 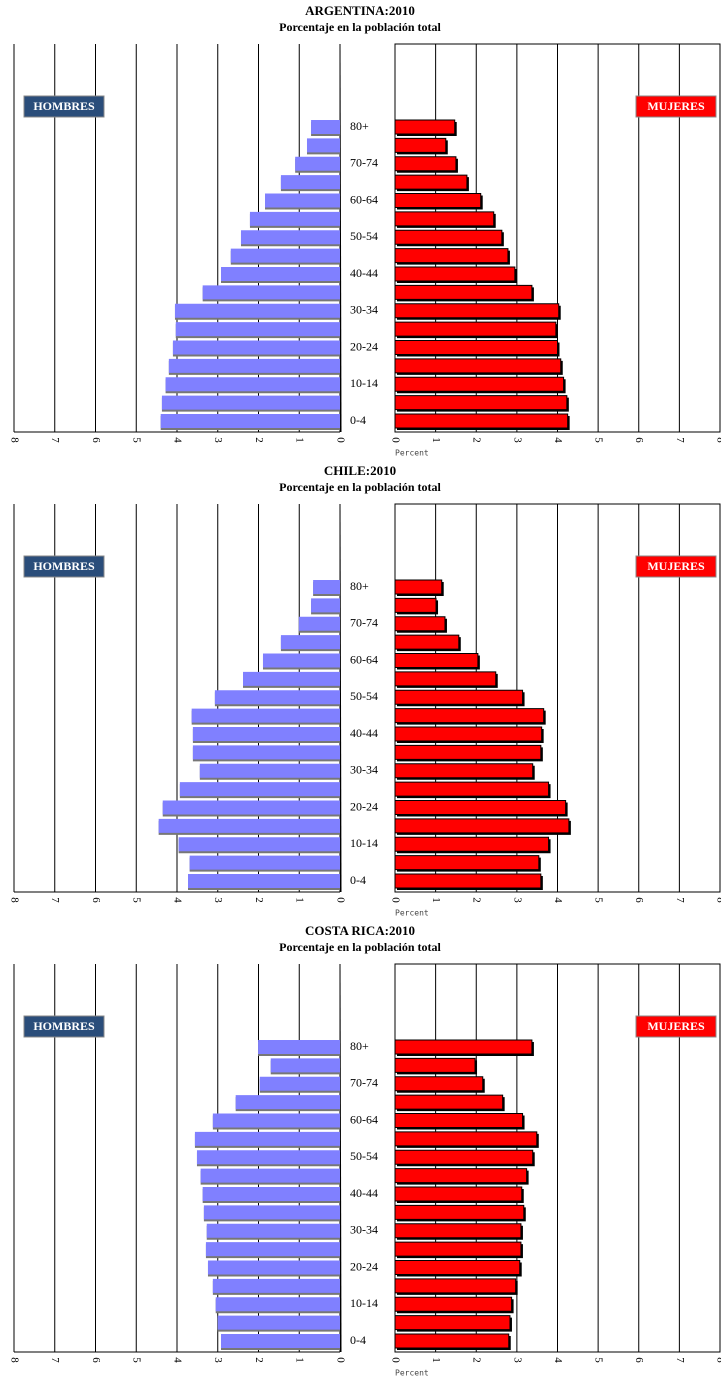 I want to click on x-tick-label: 6, so click(x=639, y=1360).